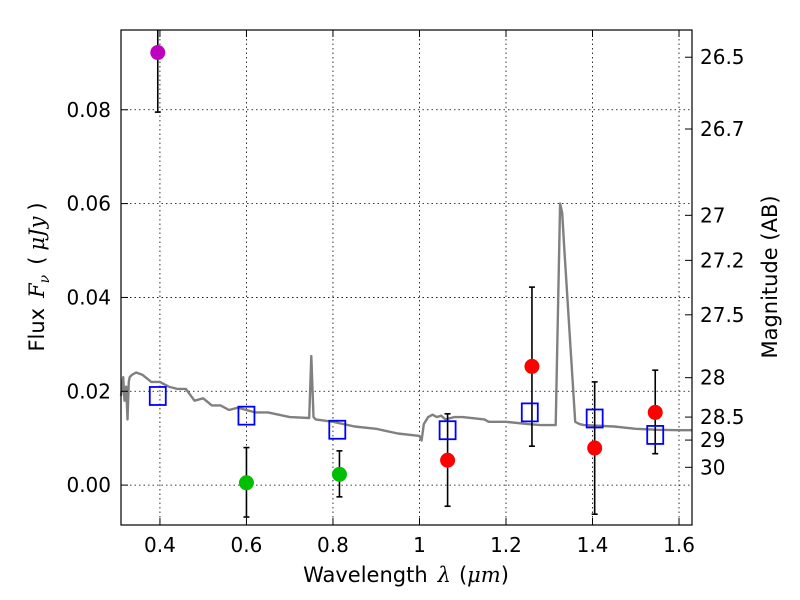  What do you see at coordinates (88, 391) in the screenshot?
I see `y-tick-label: 0.02` at bounding box center [88, 391].